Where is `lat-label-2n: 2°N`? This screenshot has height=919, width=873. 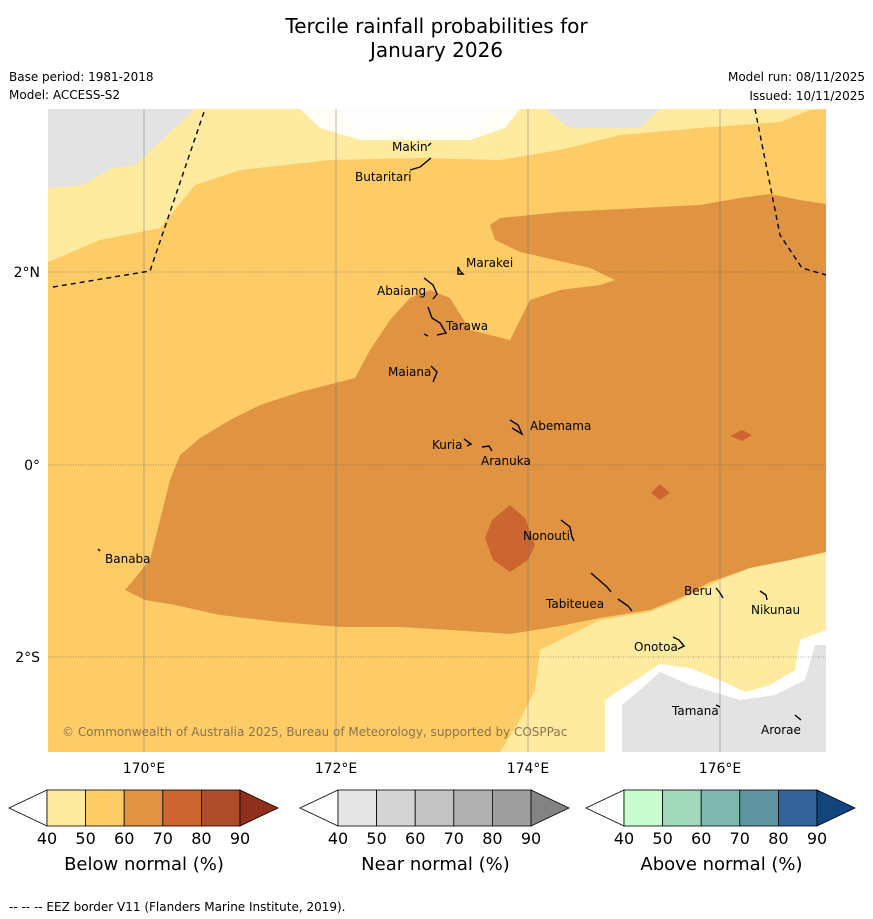
lat-label-2n: 2°N is located at coordinates (27, 273).